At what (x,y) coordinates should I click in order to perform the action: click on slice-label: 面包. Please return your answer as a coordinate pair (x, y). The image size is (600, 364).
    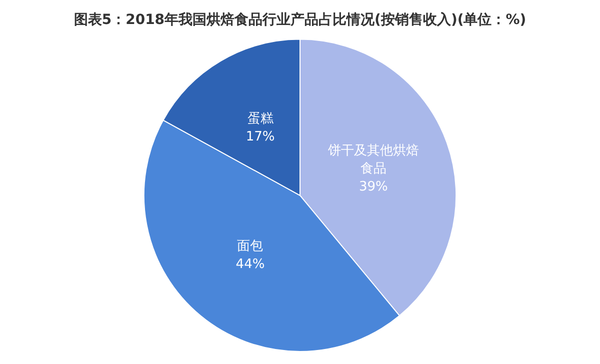
    Looking at the image, I should click on (250, 246).